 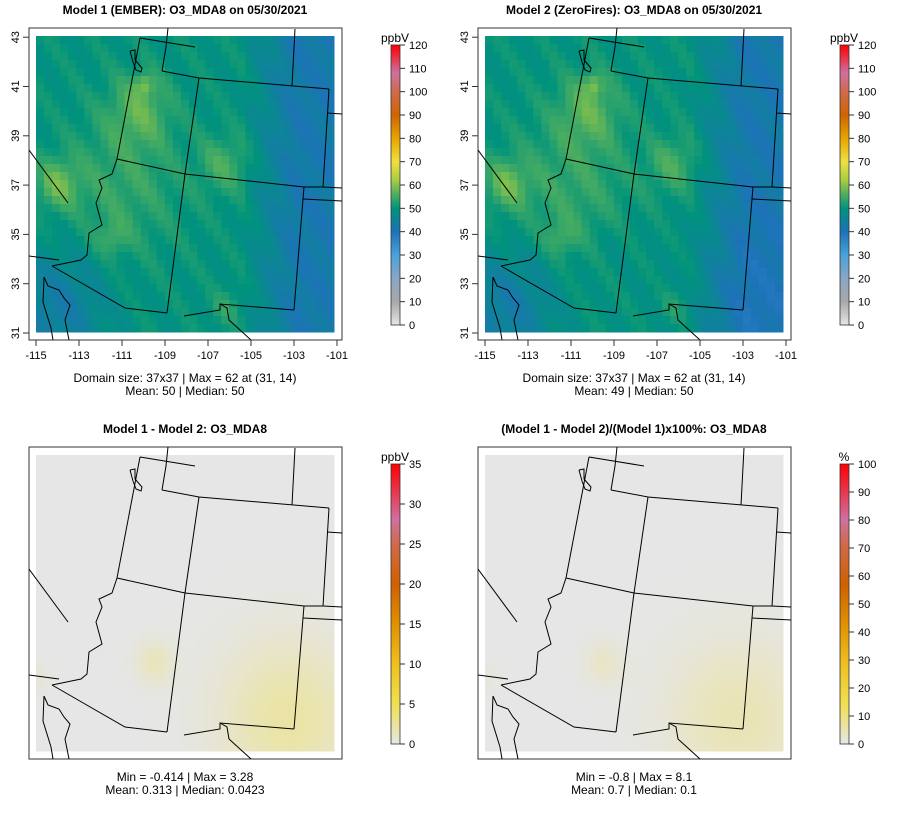 I want to click on colorbar-tick-label: 70, so click(x=864, y=163).